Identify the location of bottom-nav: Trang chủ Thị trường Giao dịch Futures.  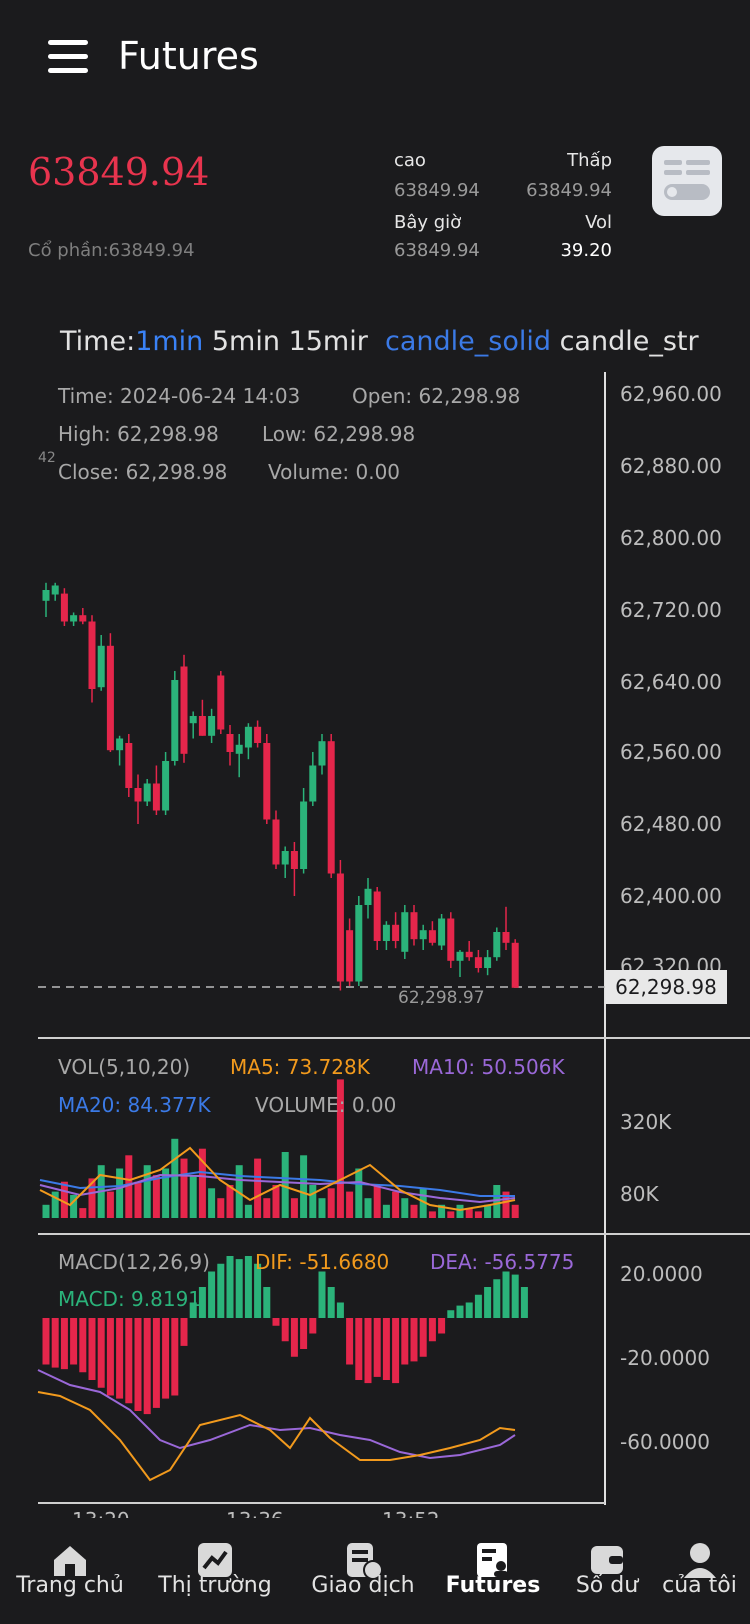
(375, 1571).